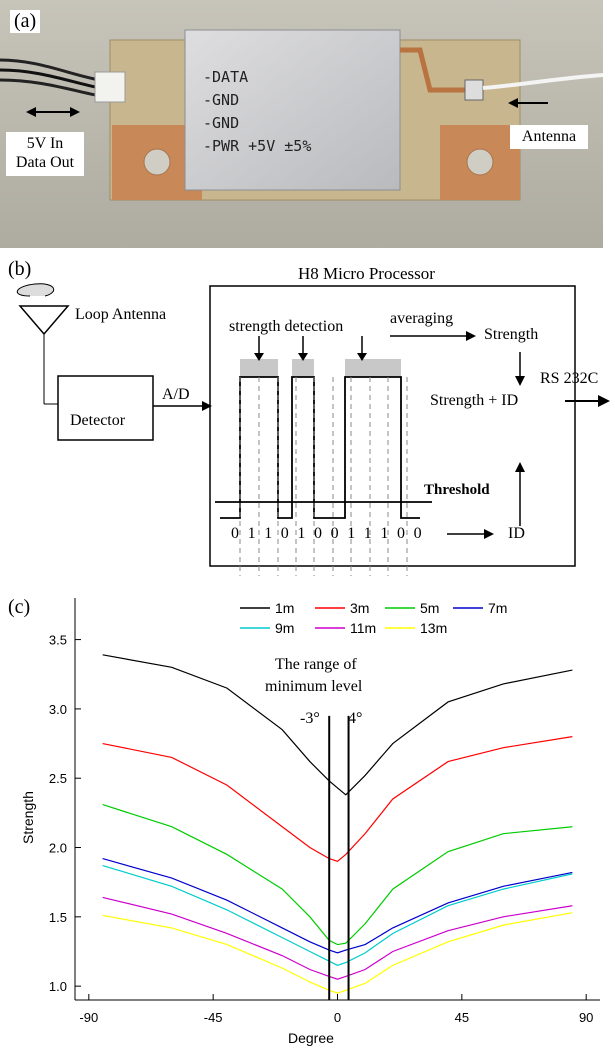 Image resolution: width=615 pixels, height=1050 pixels. I want to click on y-axis-label: Strength, so click(28, 817).